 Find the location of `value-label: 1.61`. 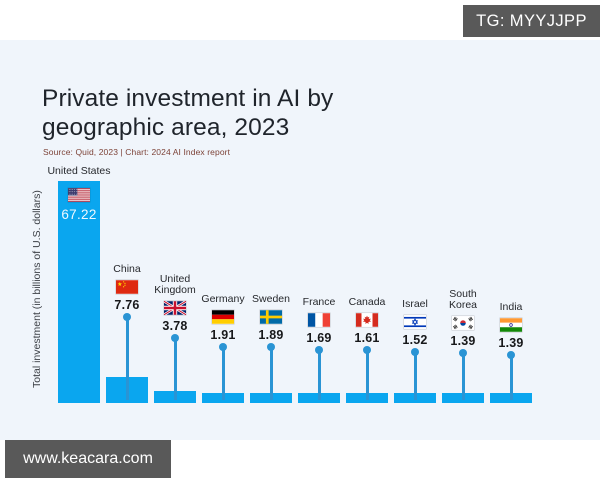

value-label: 1.61 is located at coordinates (367, 338).